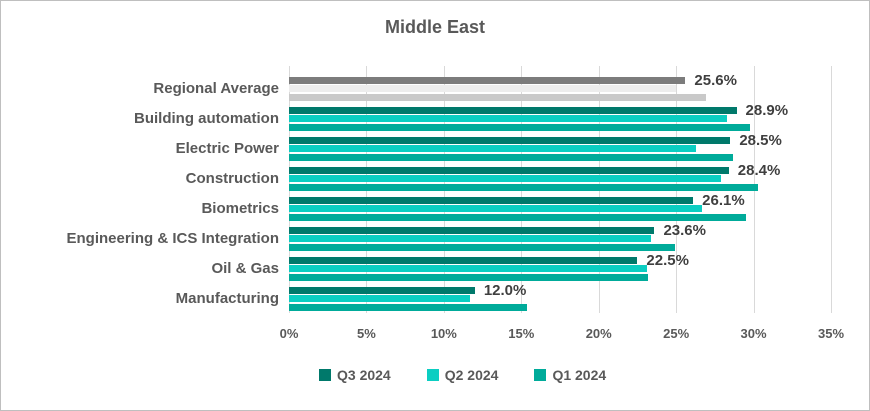 The width and height of the screenshot is (870, 411). What do you see at coordinates (760, 140) in the screenshot?
I see `data-label: 28.5%` at bounding box center [760, 140].